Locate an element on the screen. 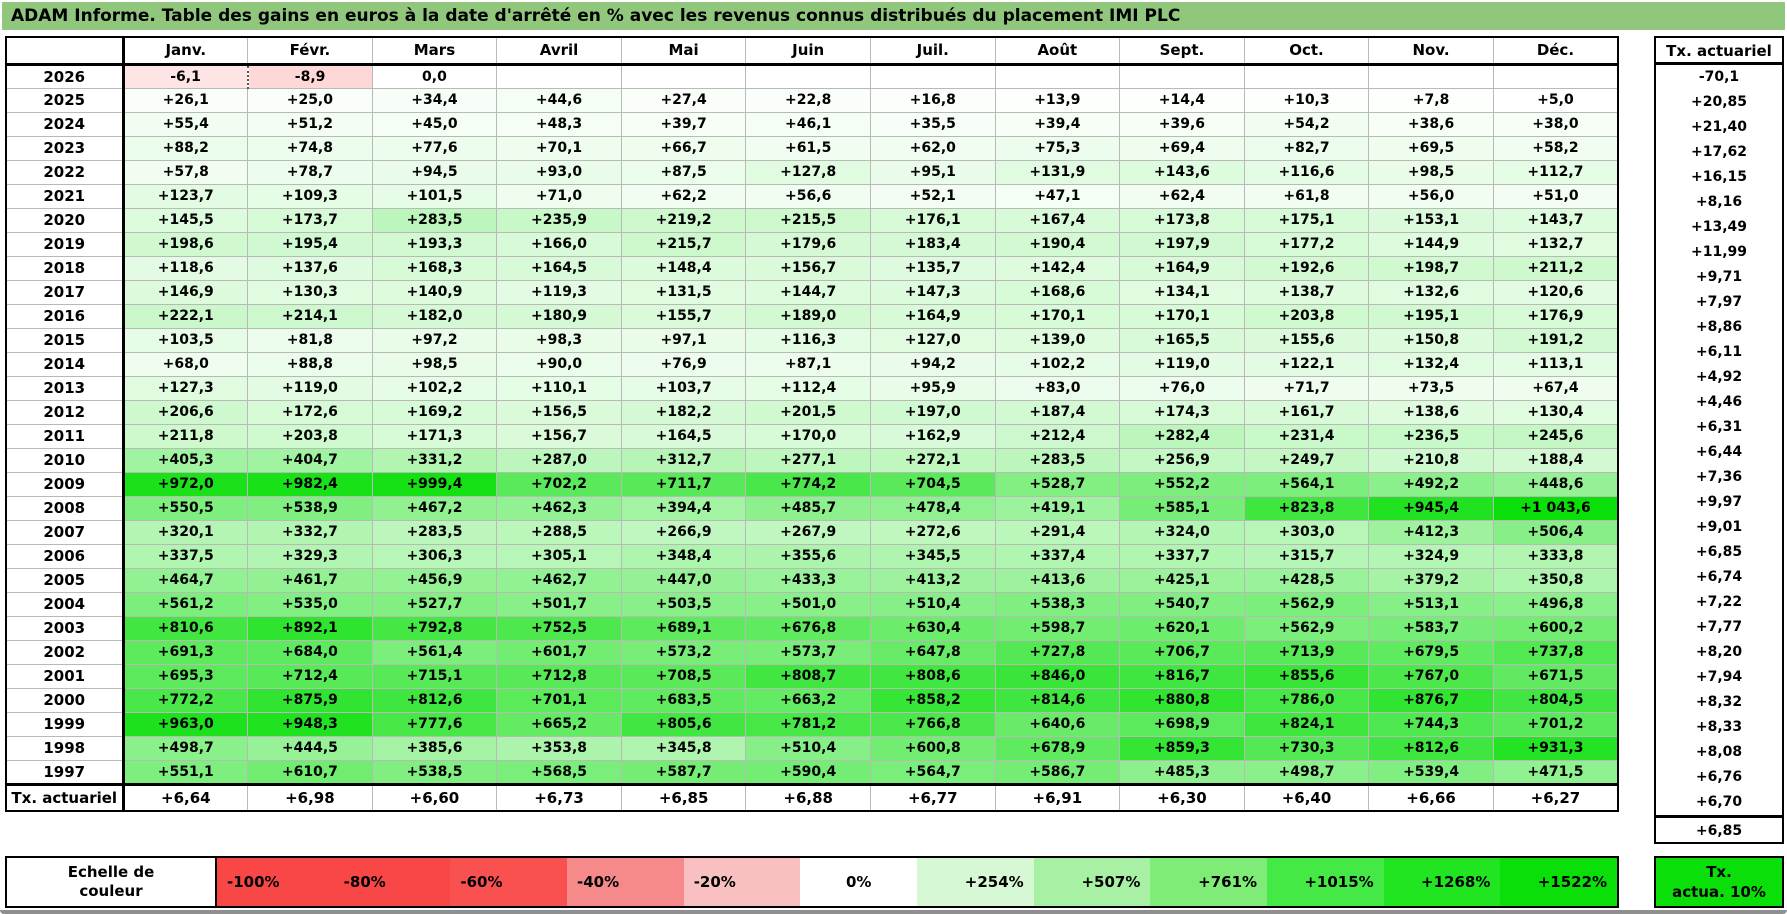 This screenshot has height=914, width=1787. gain-cell: +16,8 is located at coordinates (932, 99).